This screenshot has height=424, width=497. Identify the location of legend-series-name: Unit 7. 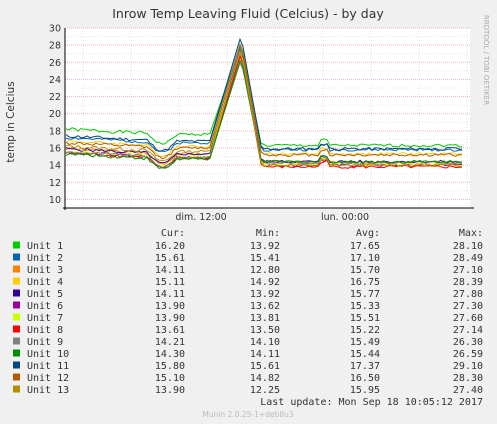
(45, 318).